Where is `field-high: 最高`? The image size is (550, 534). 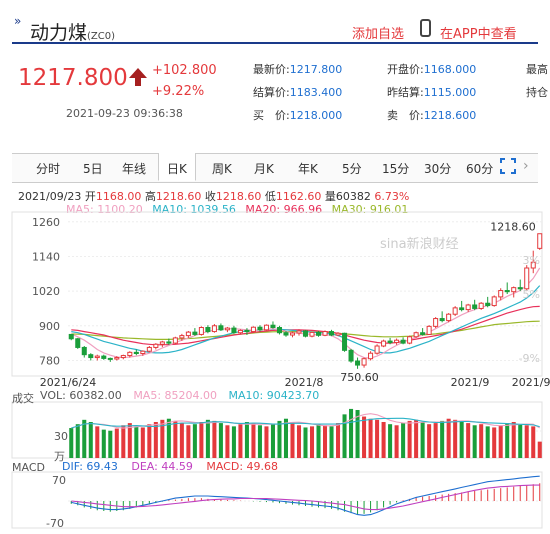 field-high: 最高 is located at coordinates (537, 69).